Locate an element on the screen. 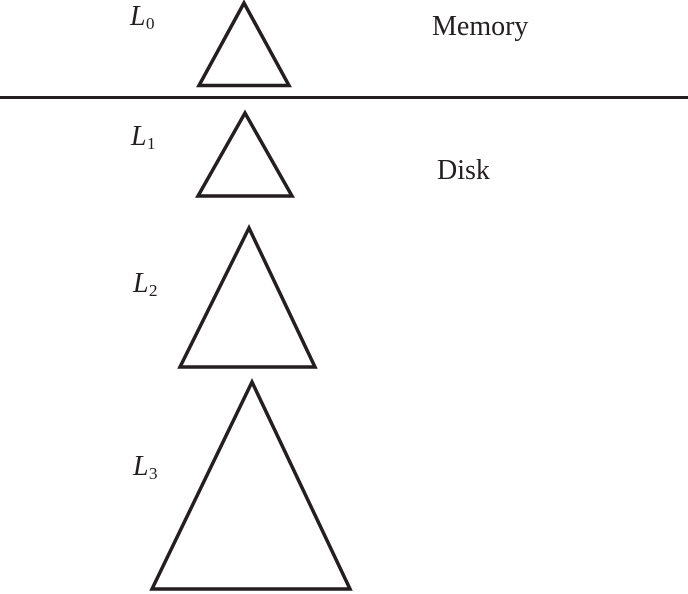 This screenshot has width=688, height=594. level-3-triangle is located at coordinates (251, 484).